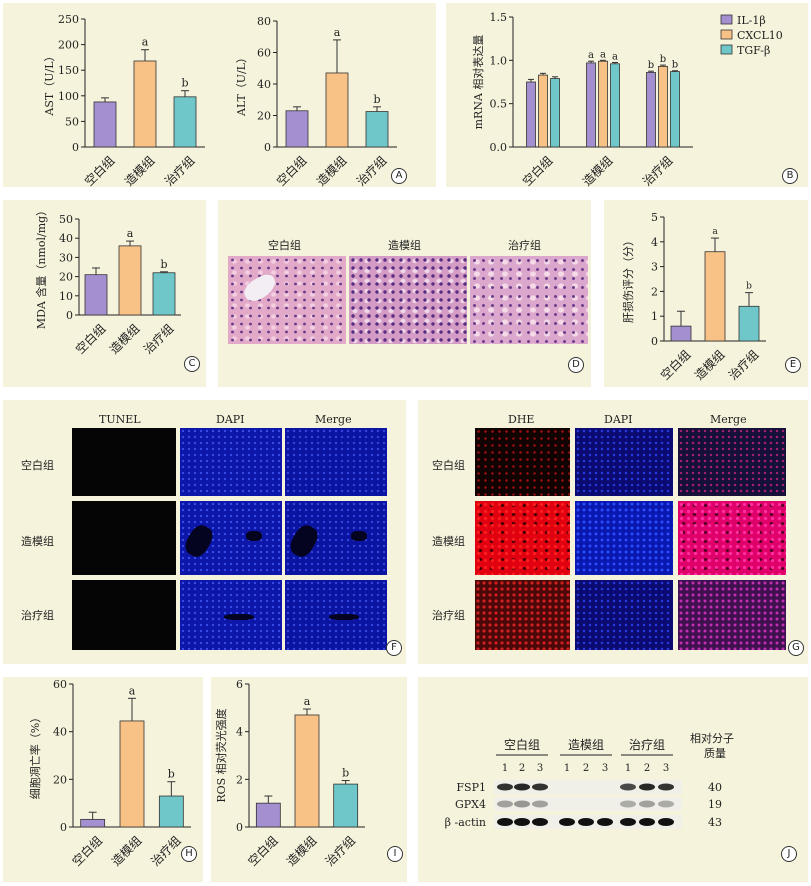 The image size is (811, 886). I want to click on panel-label-j: J, so click(789, 854).